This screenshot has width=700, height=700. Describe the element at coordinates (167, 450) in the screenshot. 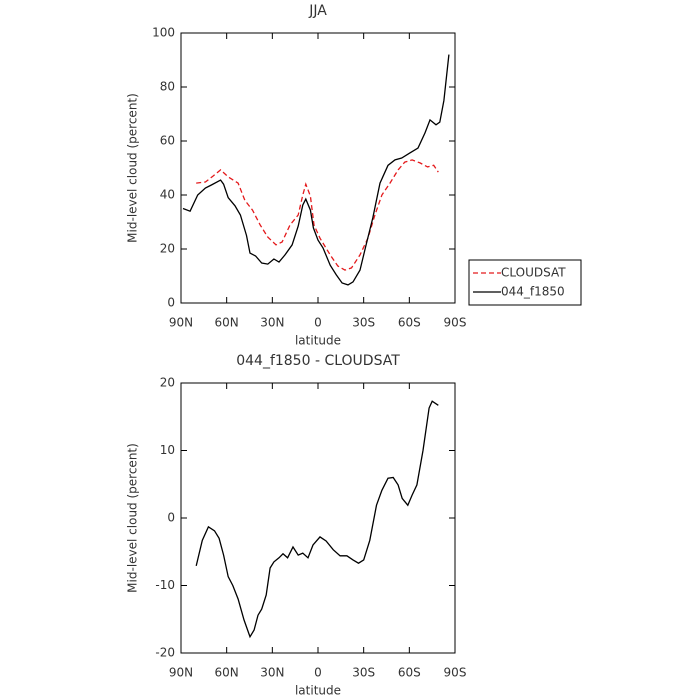

I see `y-tick-label: 10` at that location.